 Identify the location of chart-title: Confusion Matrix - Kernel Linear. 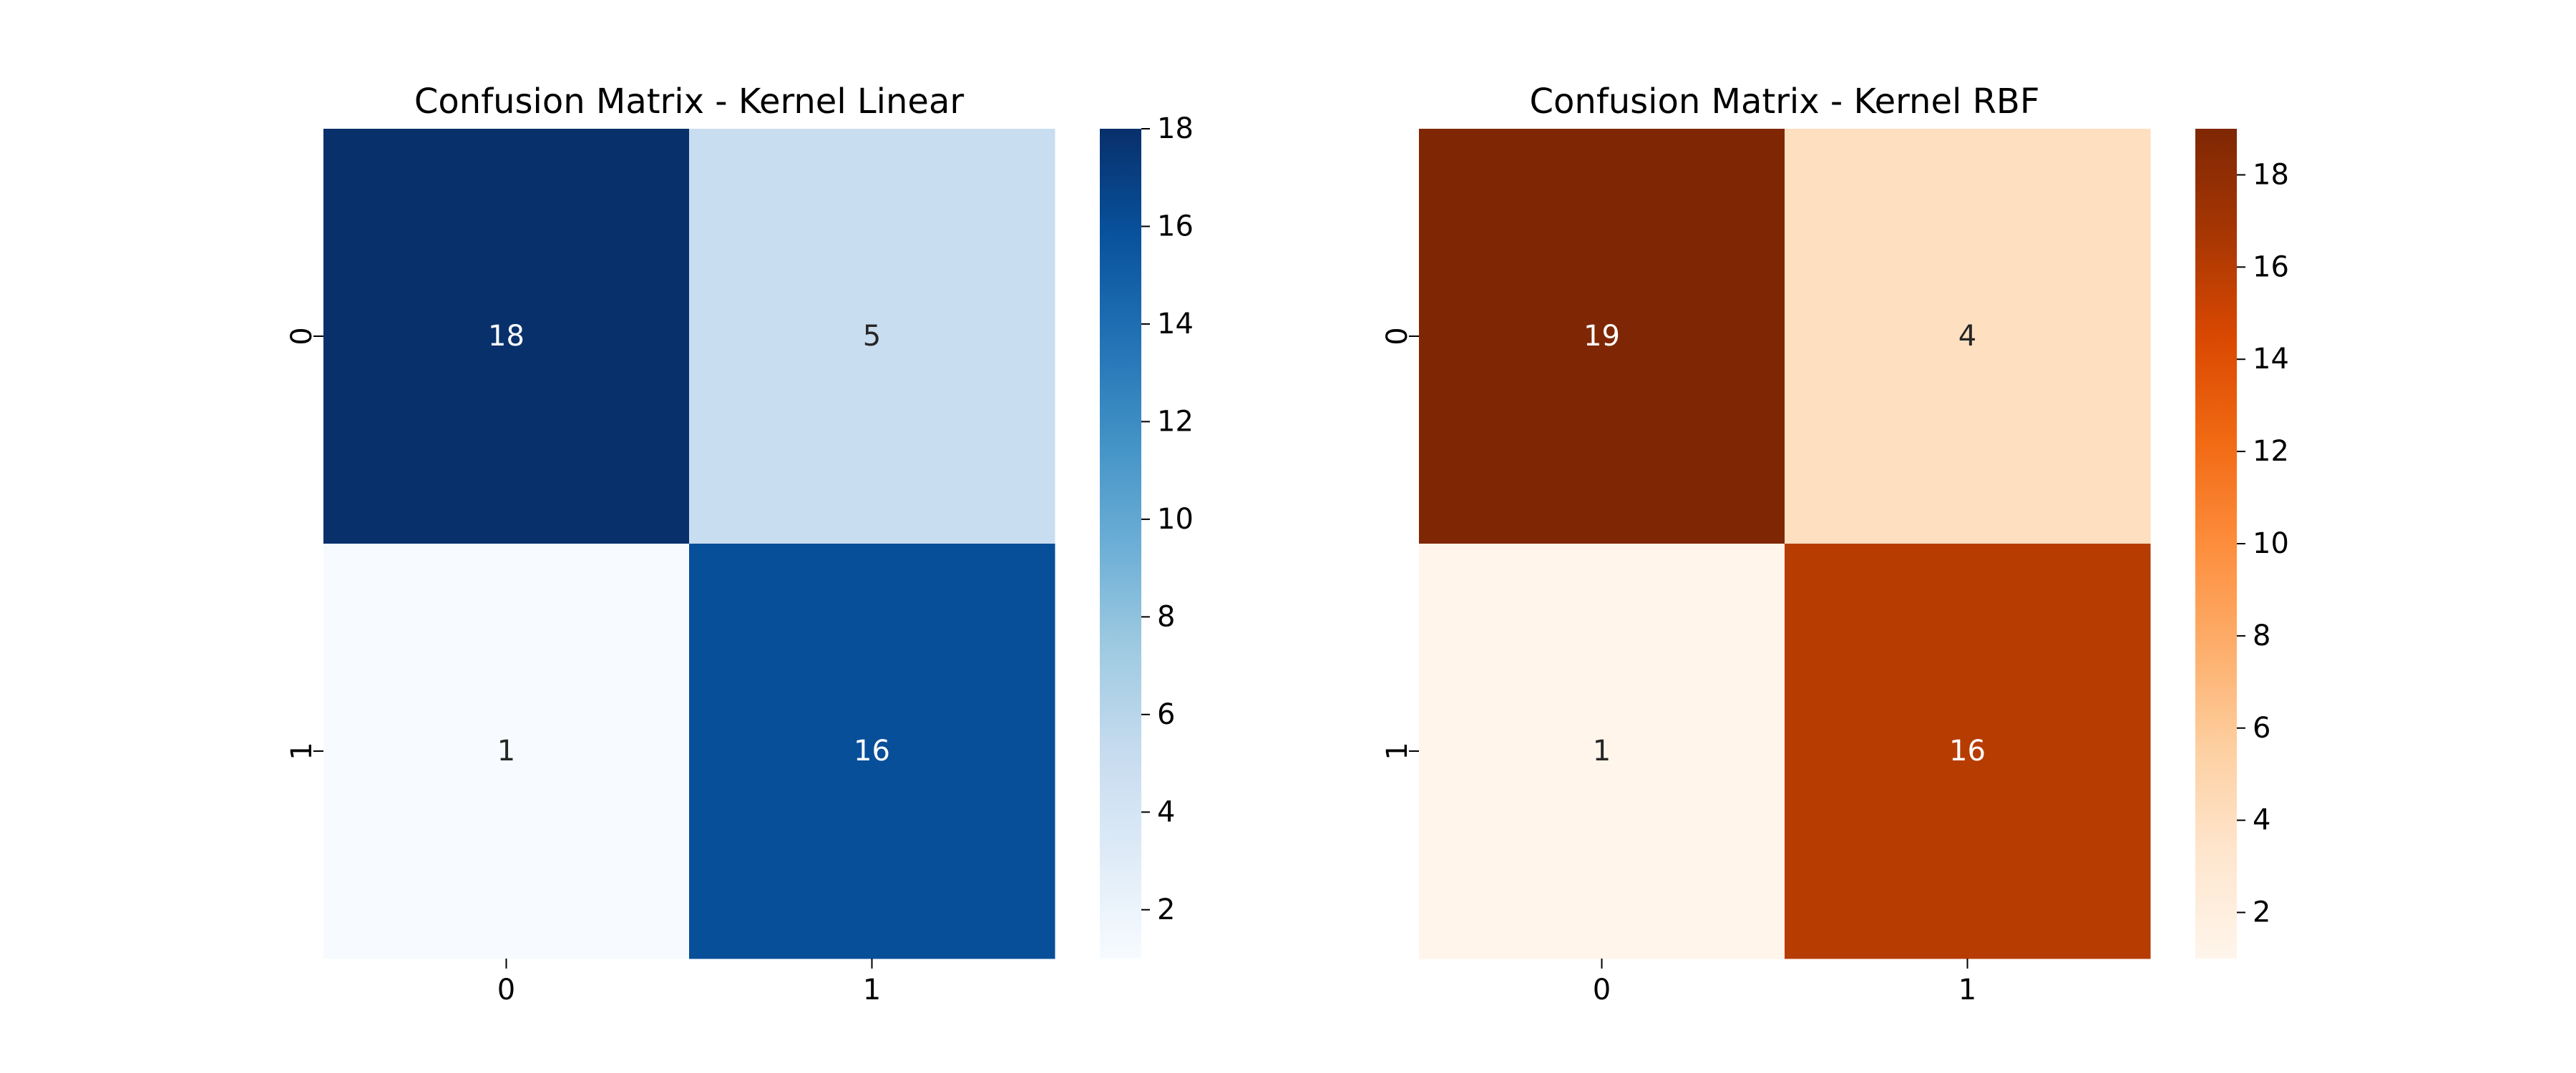
(689, 102).